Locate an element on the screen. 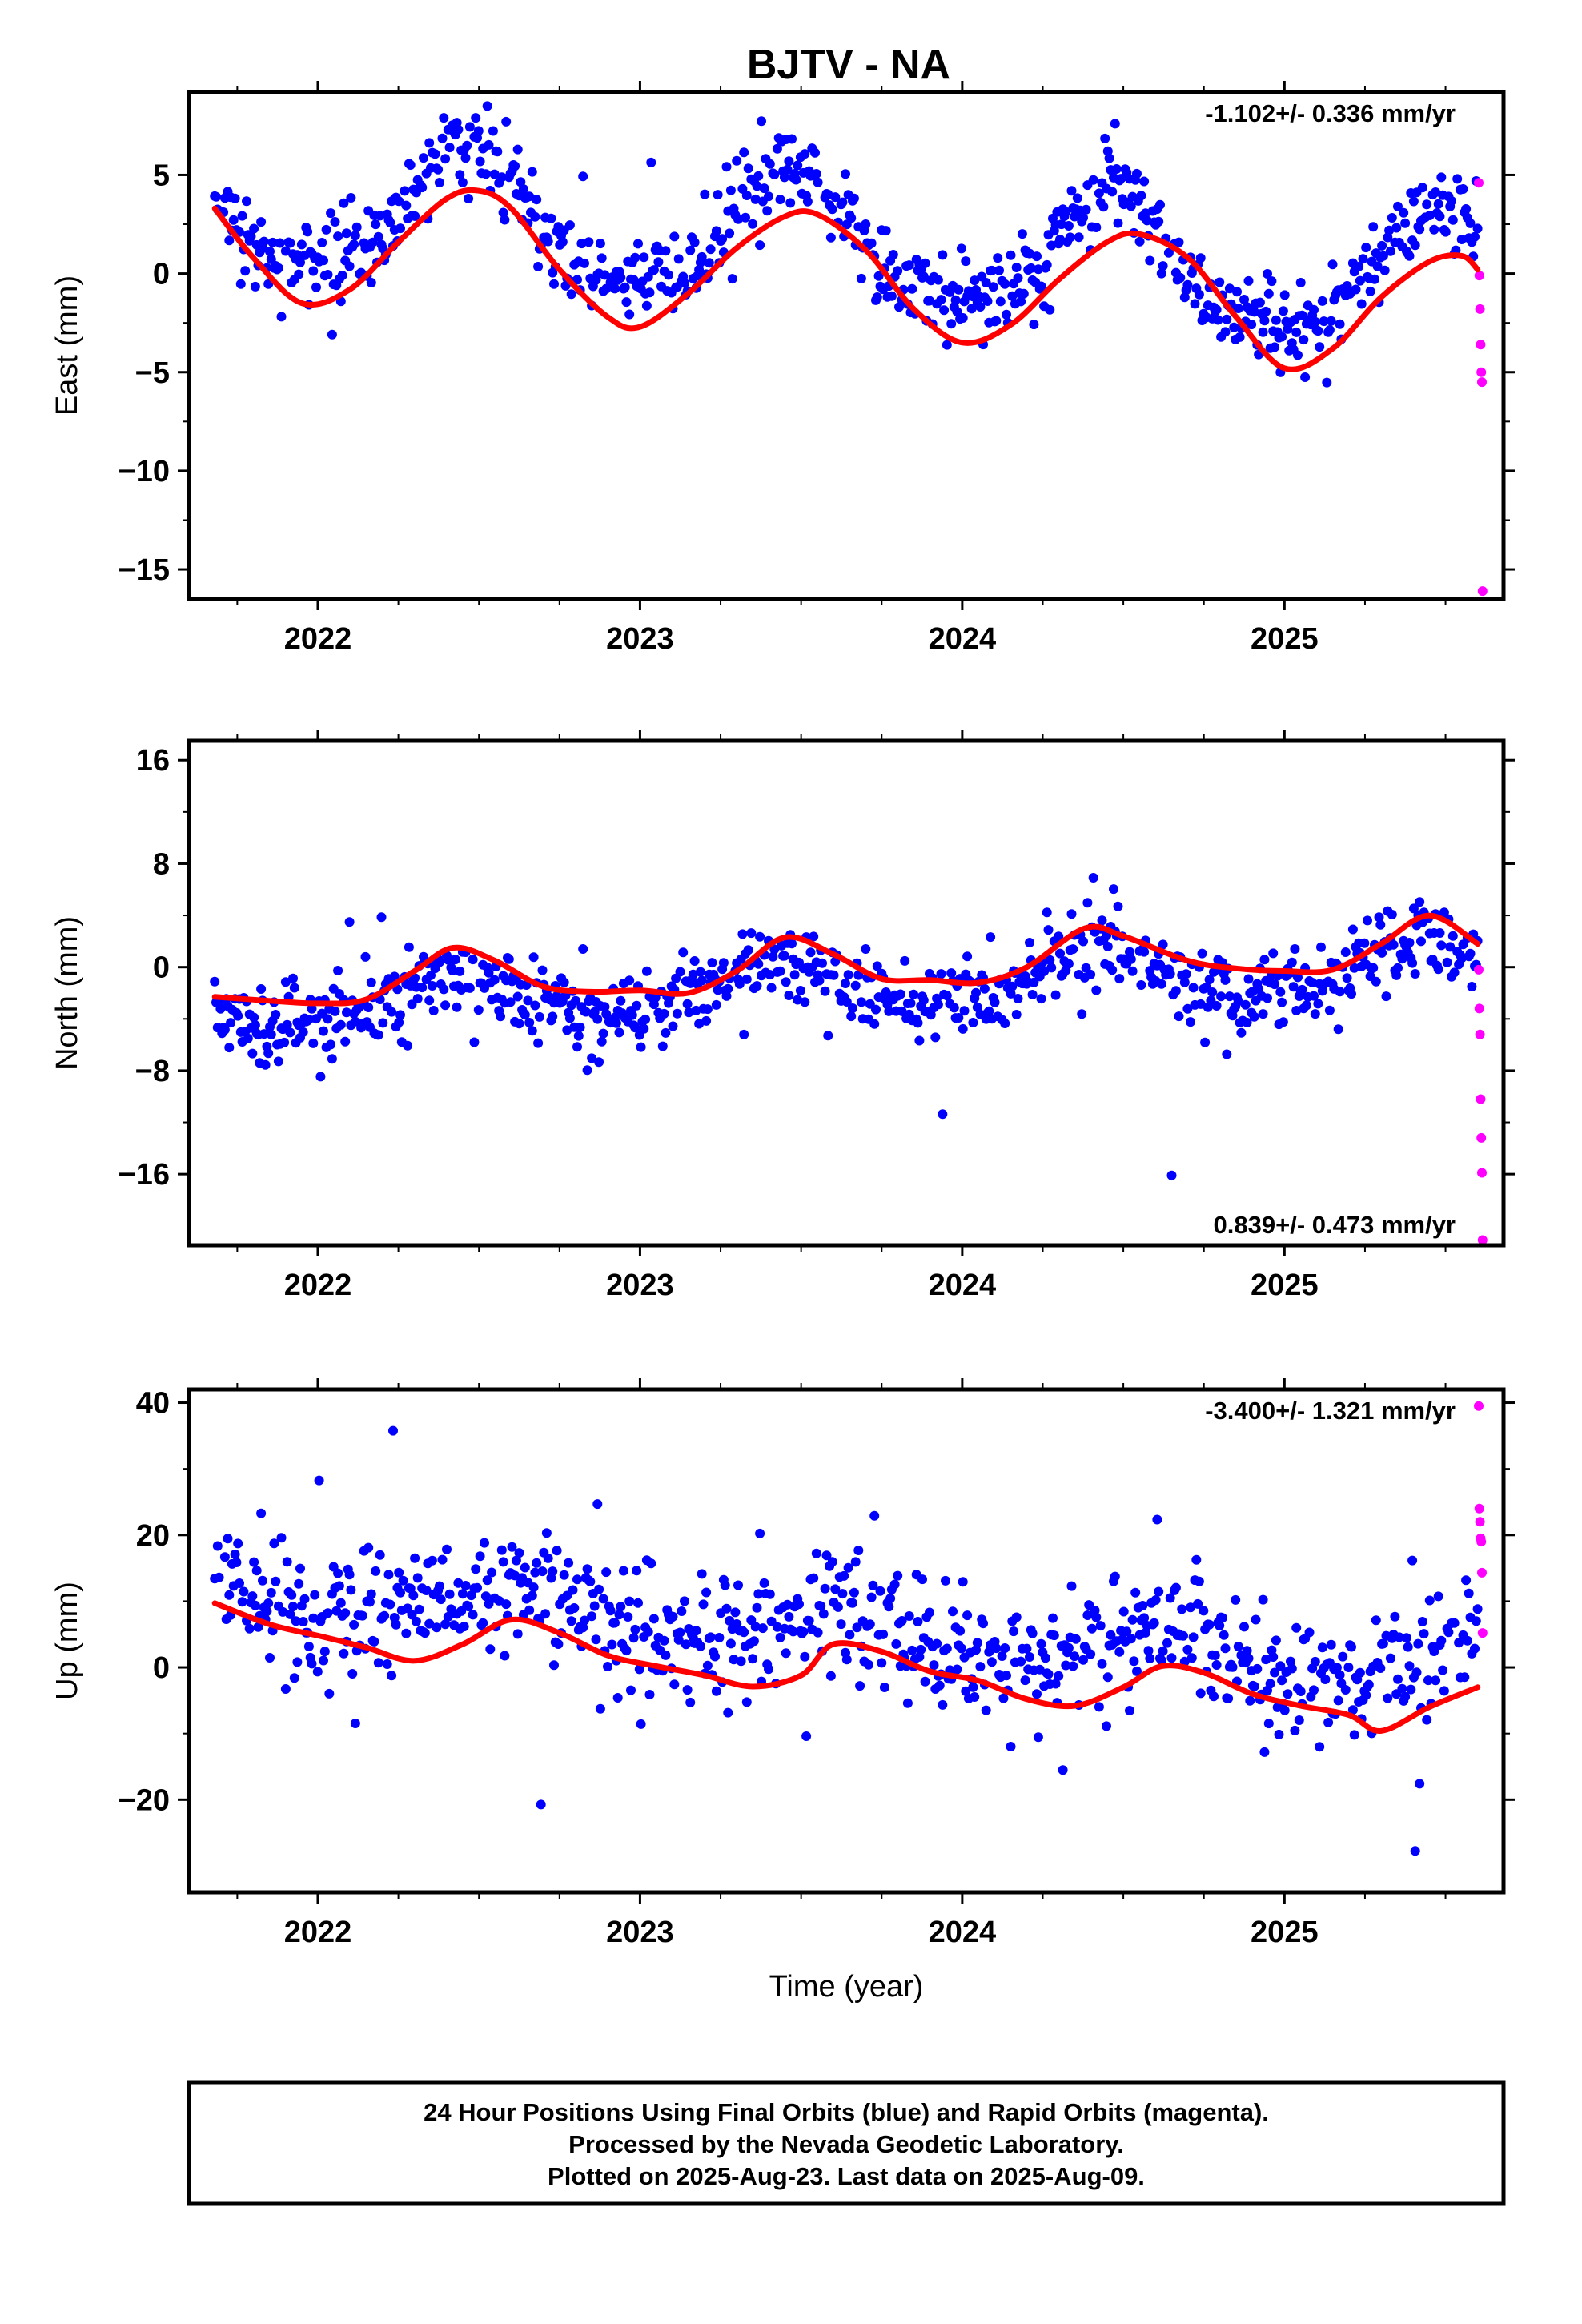  velocity-rate-label: -1.102+/- 0.336 mm/yr is located at coordinates (1330, 113).